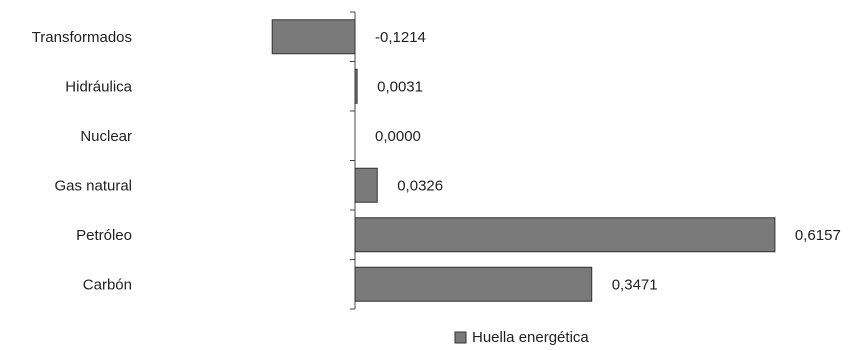  Describe the element at coordinates (107, 284) in the screenshot. I see `category-label: Carbón` at that location.